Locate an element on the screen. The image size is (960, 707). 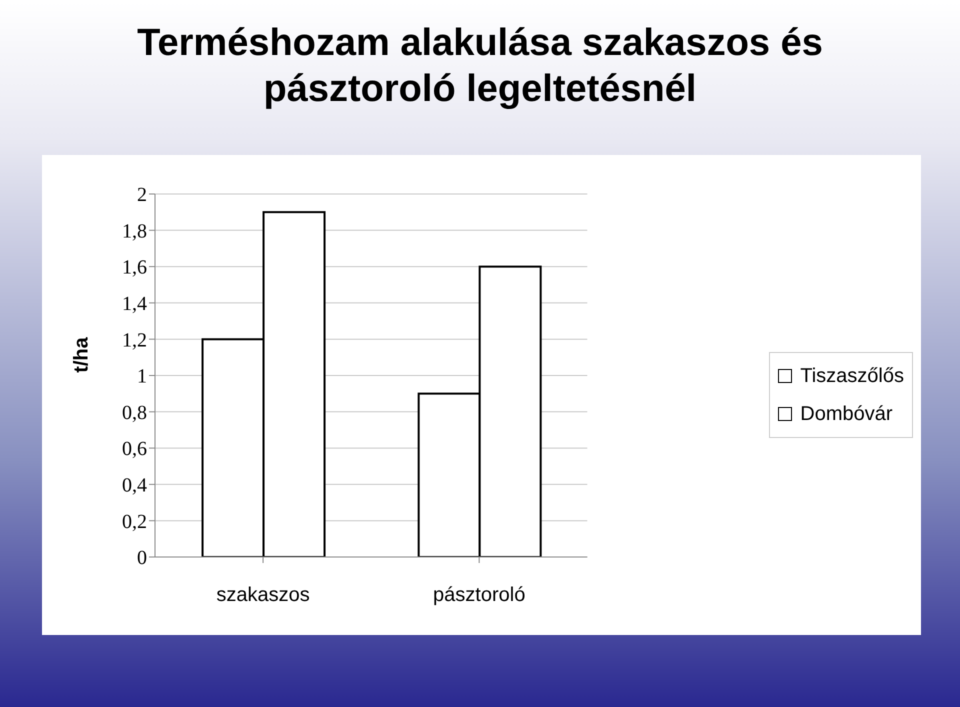
y-tick-label: 2 is located at coordinates (142, 195).